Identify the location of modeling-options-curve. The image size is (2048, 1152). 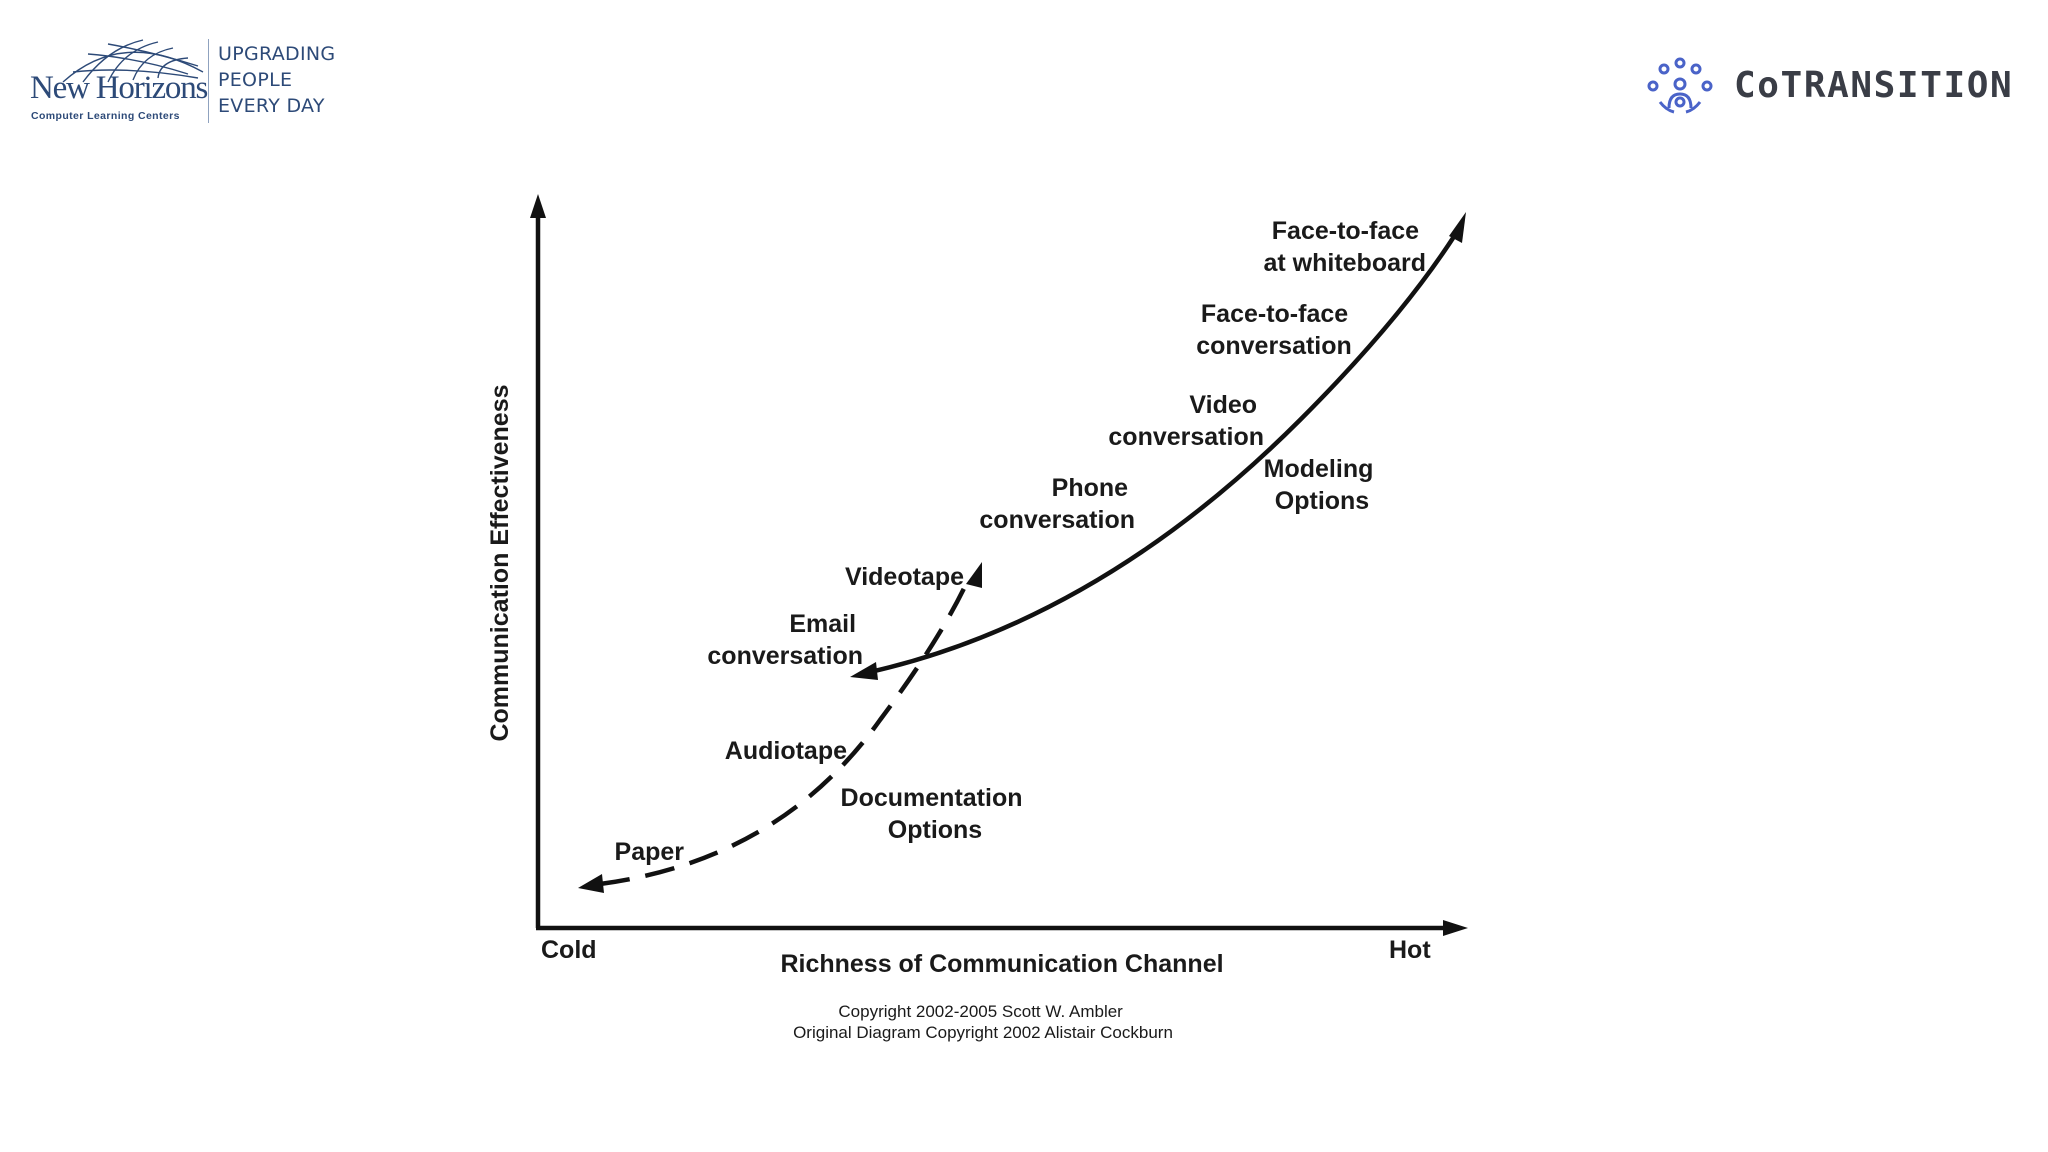
(1158, 446).